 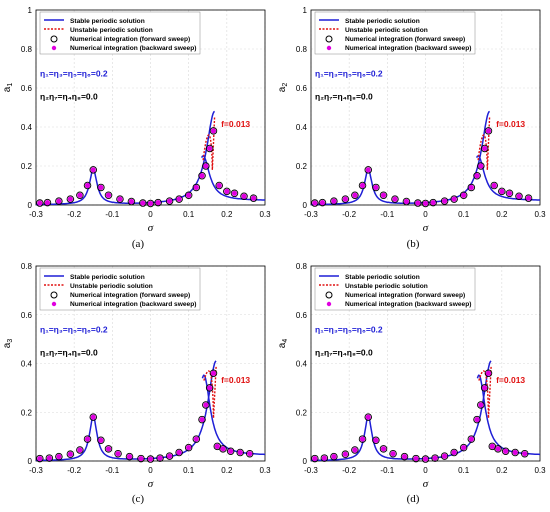 What do you see at coordinates (408, 48) in the screenshot?
I see `legend-entry: Numerical integration (backward sweep)` at bounding box center [408, 48].